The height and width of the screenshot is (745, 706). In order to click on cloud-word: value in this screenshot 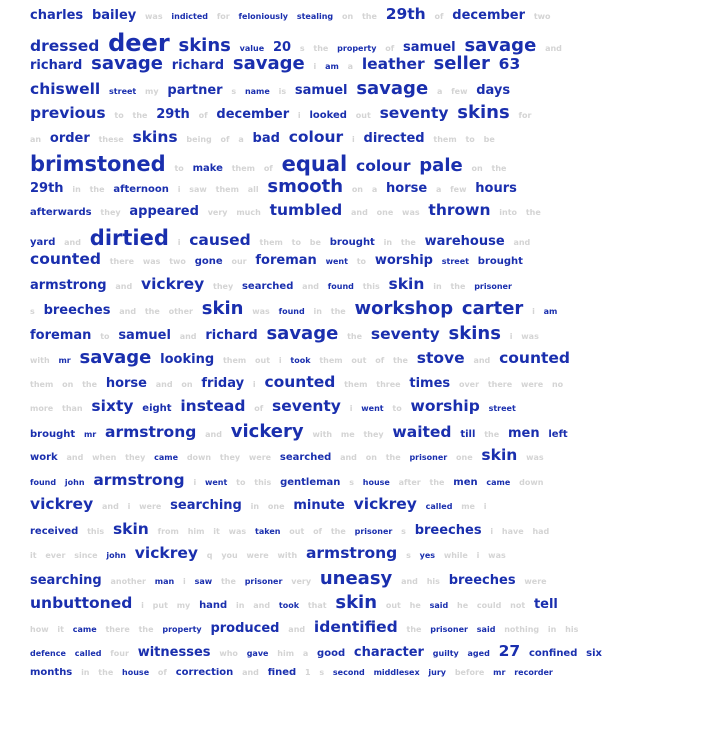, I will do `click(252, 48)`.